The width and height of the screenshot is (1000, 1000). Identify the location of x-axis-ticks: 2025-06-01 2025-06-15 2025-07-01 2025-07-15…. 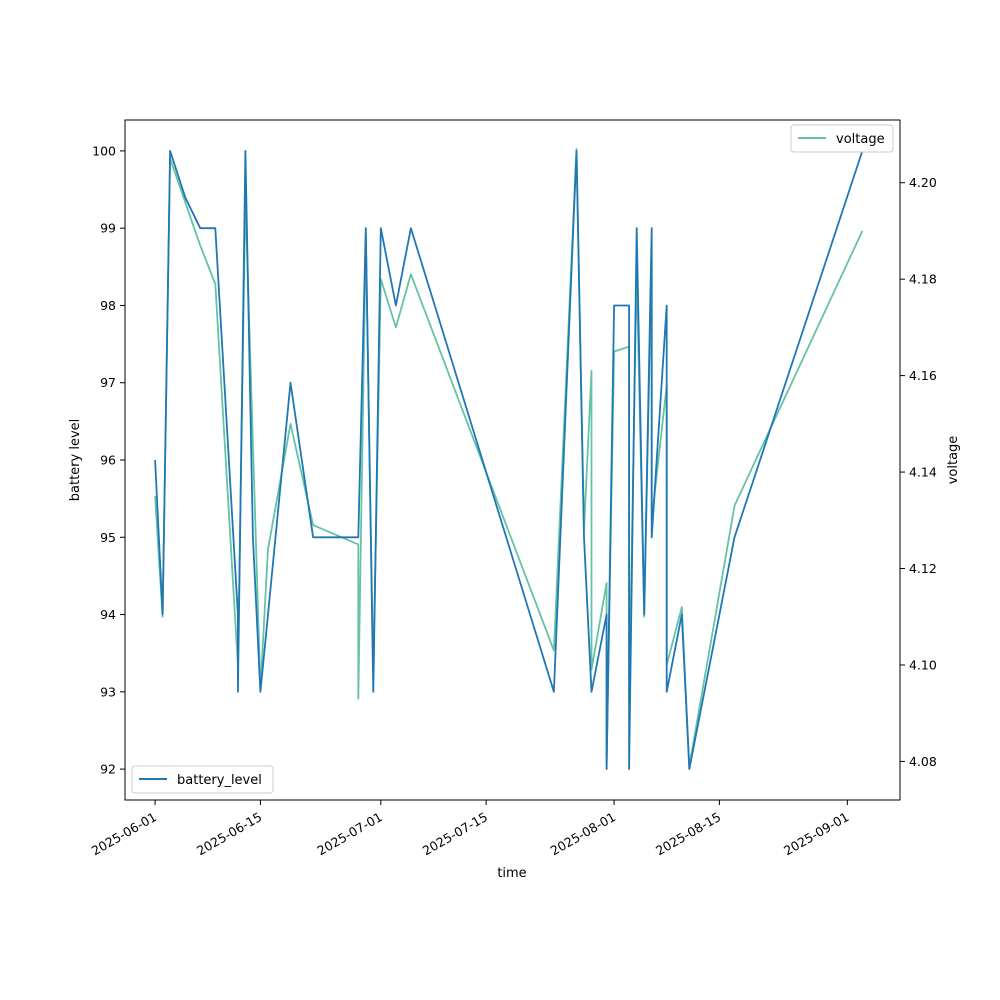
(470, 829).